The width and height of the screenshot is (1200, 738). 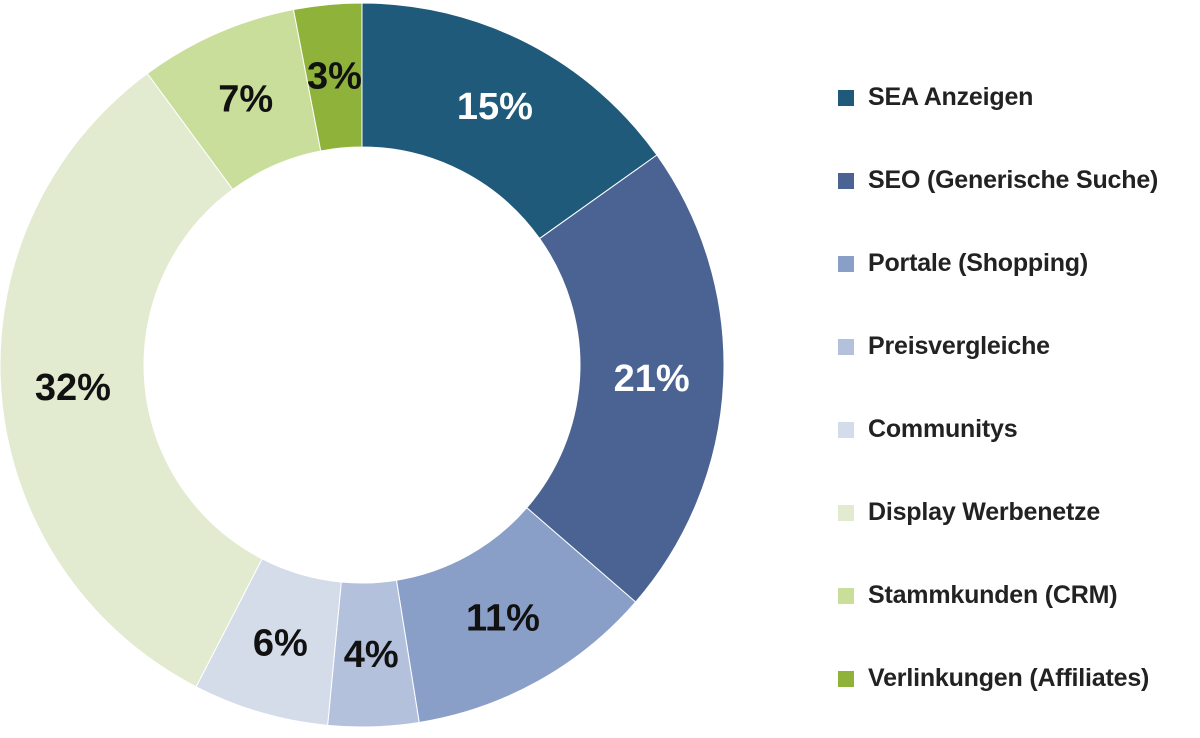 I want to click on legend-label: Stammkunden (CRM), so click(x=993, y=595).